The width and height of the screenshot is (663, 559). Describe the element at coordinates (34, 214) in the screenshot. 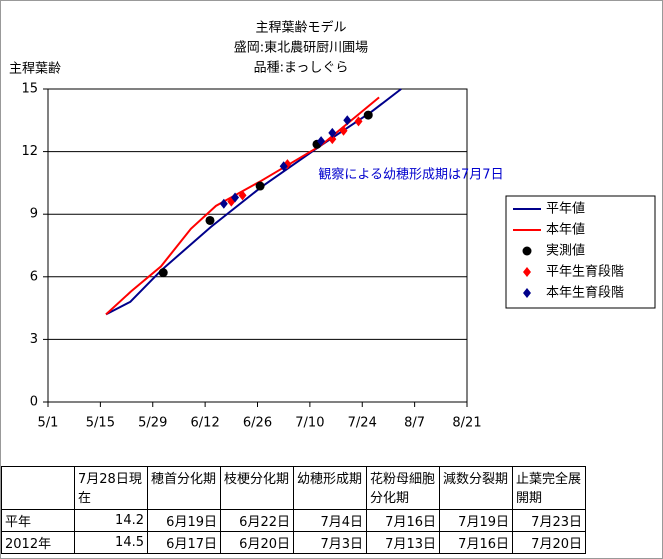

I see `y-tick-label: 9` at that location.